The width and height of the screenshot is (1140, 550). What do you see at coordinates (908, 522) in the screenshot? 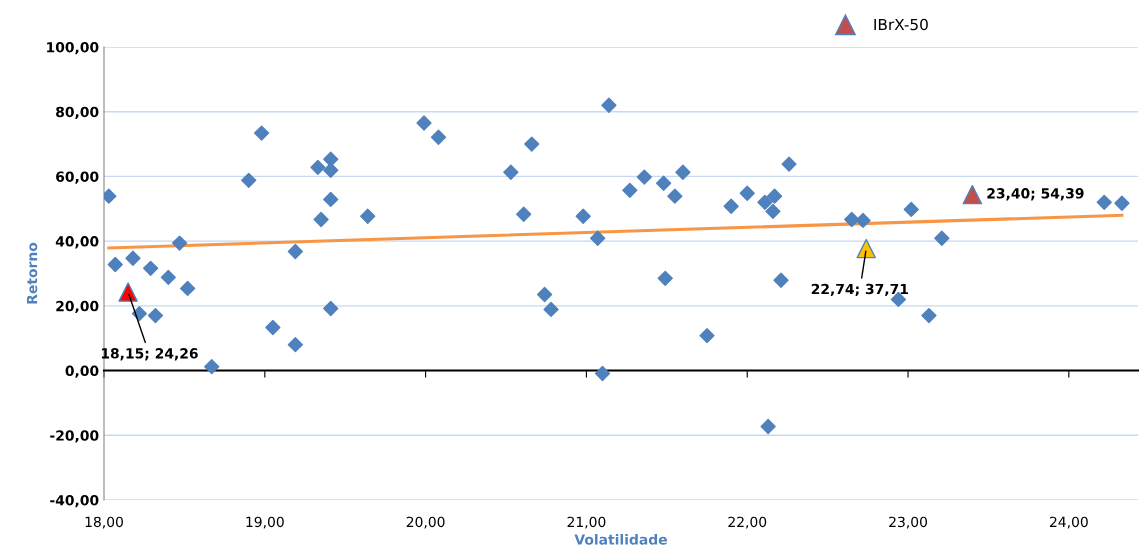
I see `x-tick-label: 23,00` at bounding box center [908, 522].